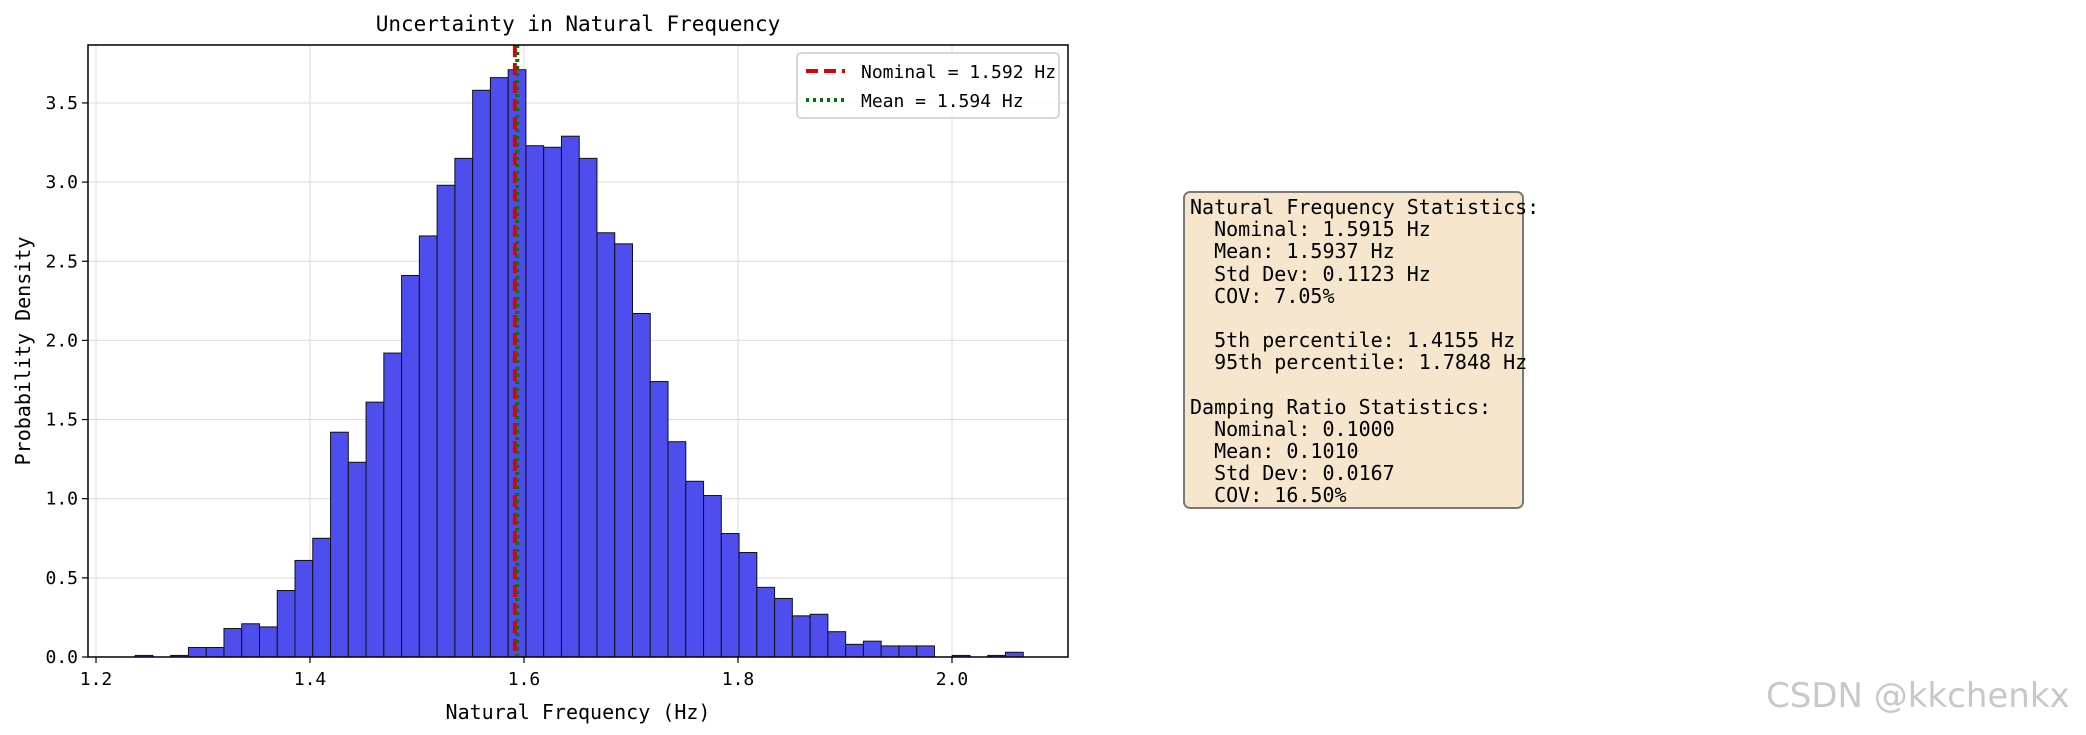 The width and height of the screenshot is (2086, 735). What do you see at coordinates (1274, 451) in the screenshot?
I see `stats-line: Mean: 0.1010` at bounding box center [1274, 451].